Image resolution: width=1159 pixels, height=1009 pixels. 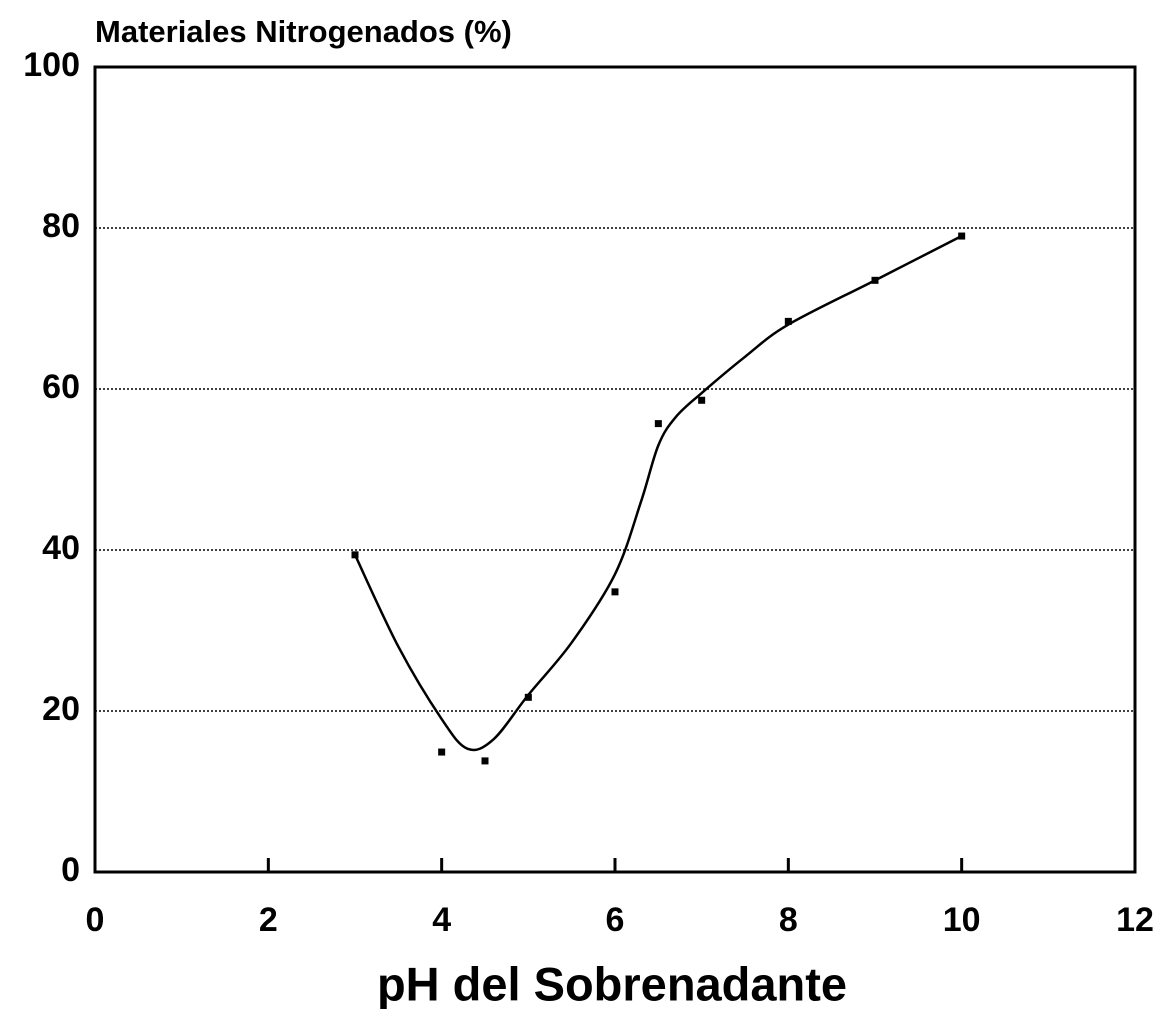 What do you see at coordinates (441, 920) in the screenshot?
I see `x-tick-label: 4` at bounding box center [441, 920].